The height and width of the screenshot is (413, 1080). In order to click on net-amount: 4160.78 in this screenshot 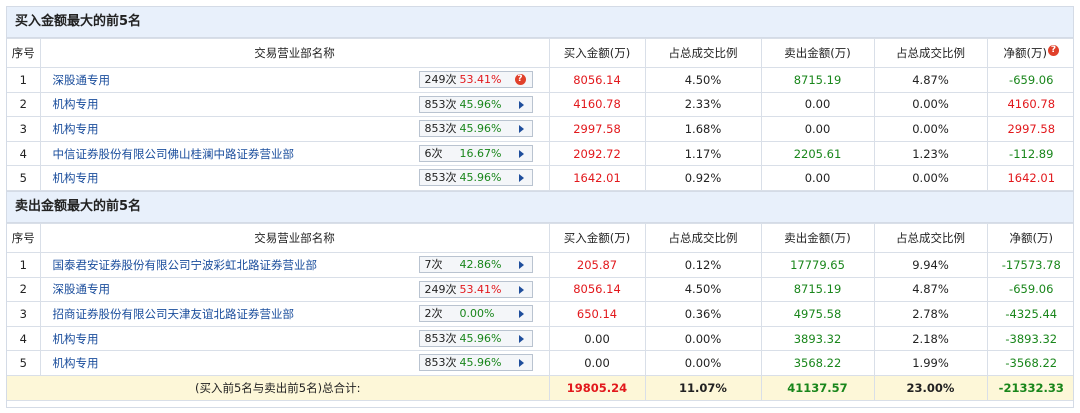, I will do `click(1029, 104)`.